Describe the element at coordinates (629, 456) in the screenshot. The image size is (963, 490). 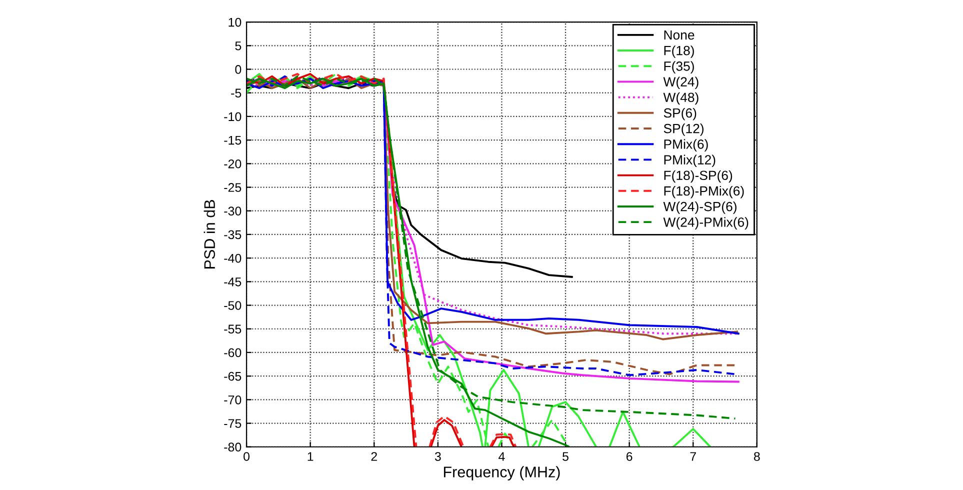
I see `x-tick-label: 6` at that location.